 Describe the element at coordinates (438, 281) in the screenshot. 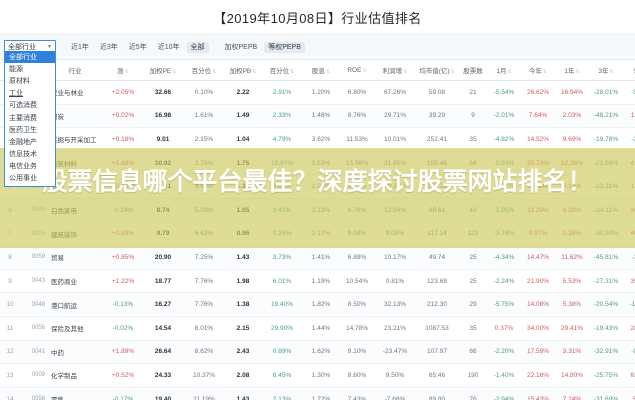

I see `row-avg-marketcap: 123.68` at that location.